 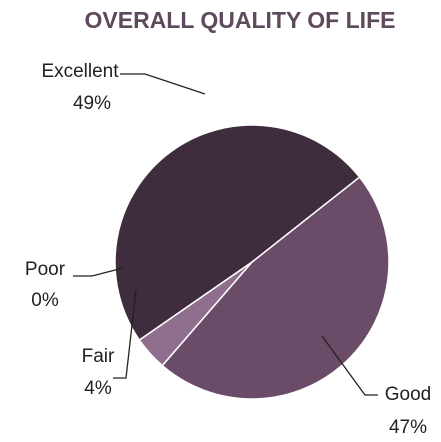 I want to click on category-label: Good, so click(x=408, y=394).